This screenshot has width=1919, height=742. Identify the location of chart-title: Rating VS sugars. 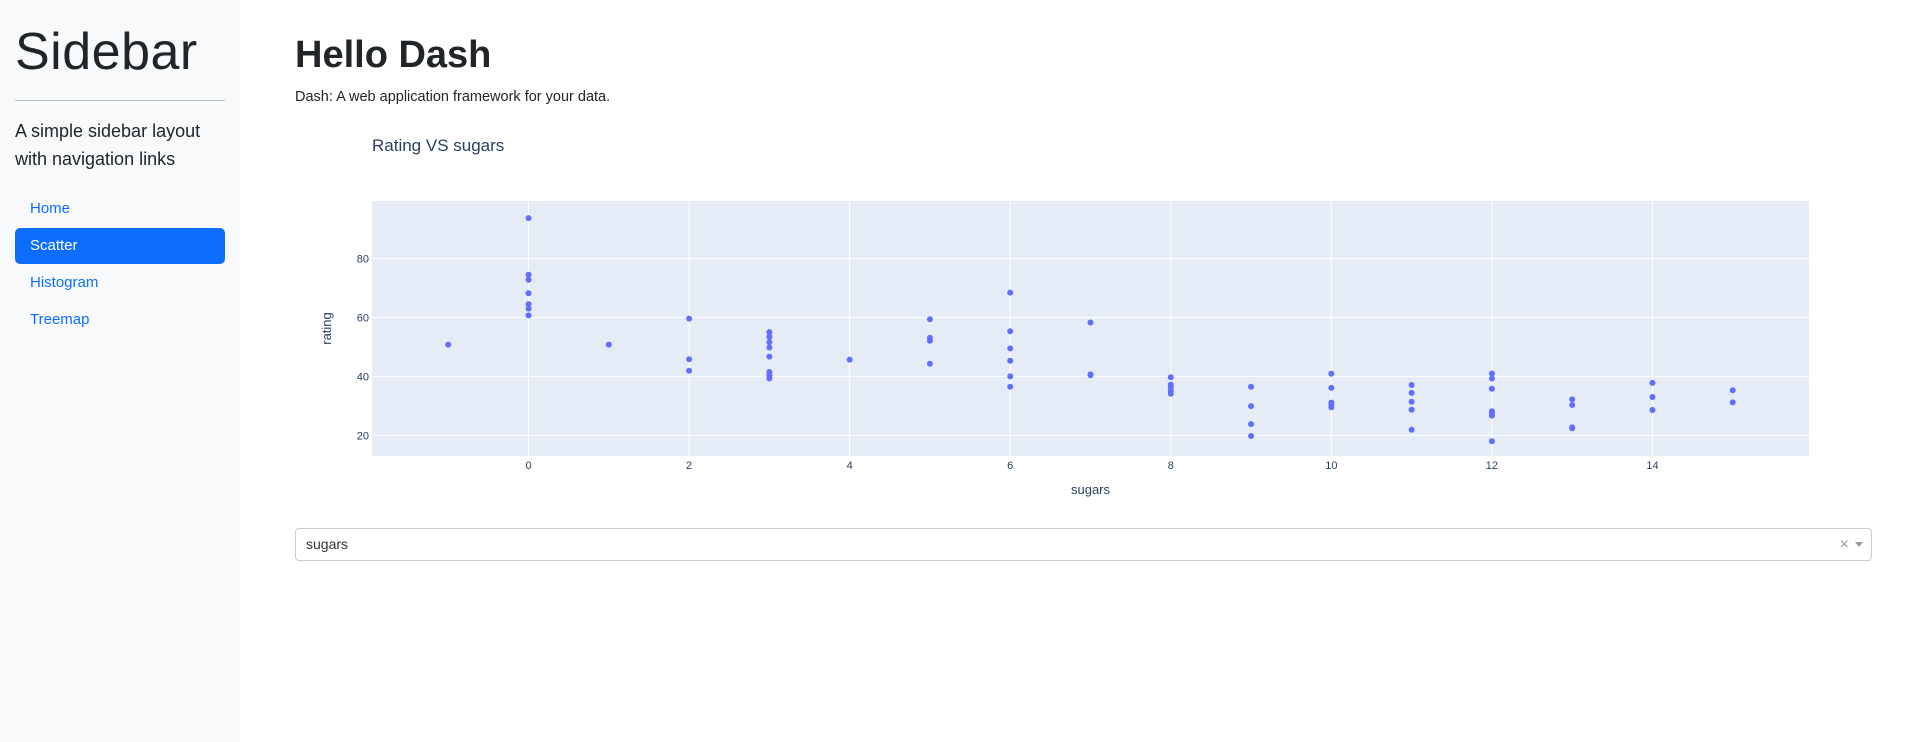
(438, 145).